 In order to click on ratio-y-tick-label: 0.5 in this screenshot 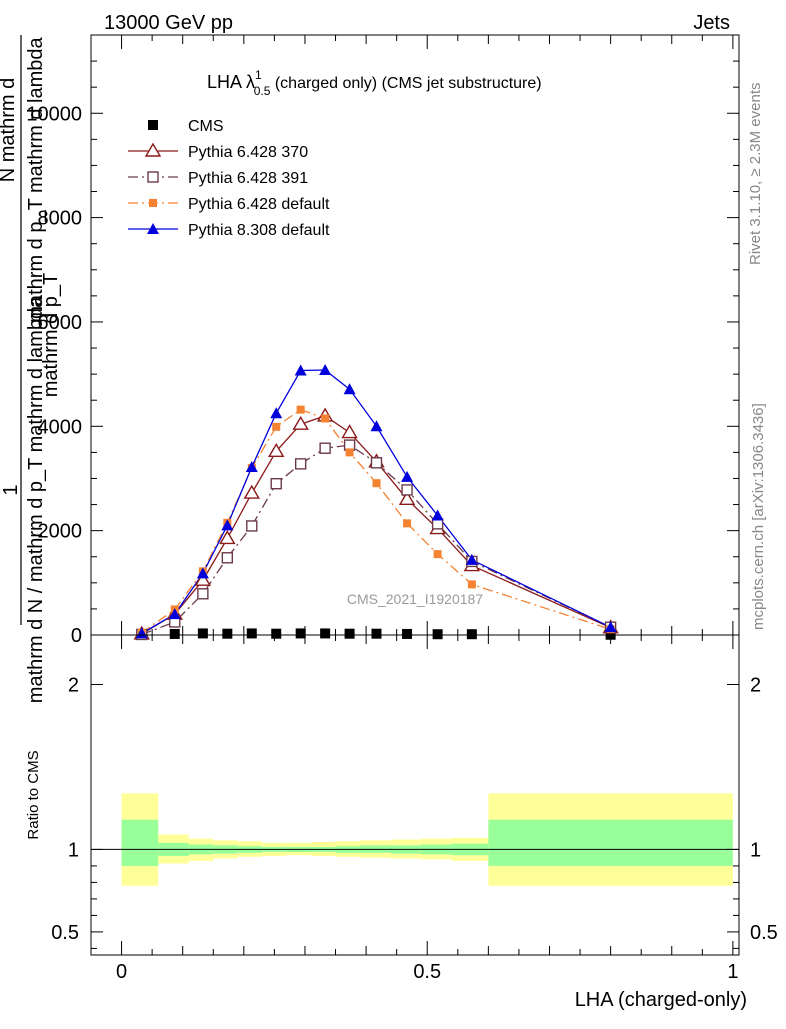, I will do `click(65, 933)`.